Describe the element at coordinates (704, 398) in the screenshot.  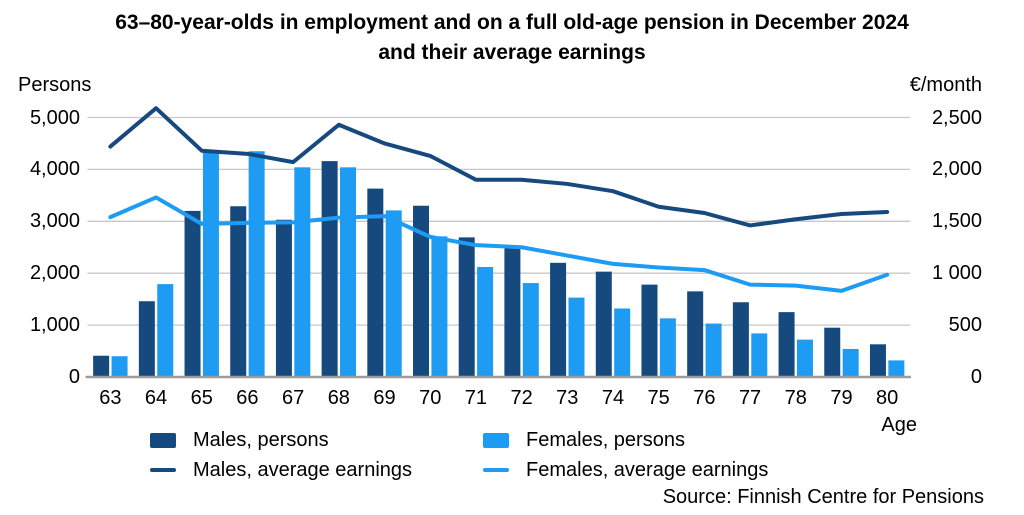
I see `x-tick-76: 76` at that location.